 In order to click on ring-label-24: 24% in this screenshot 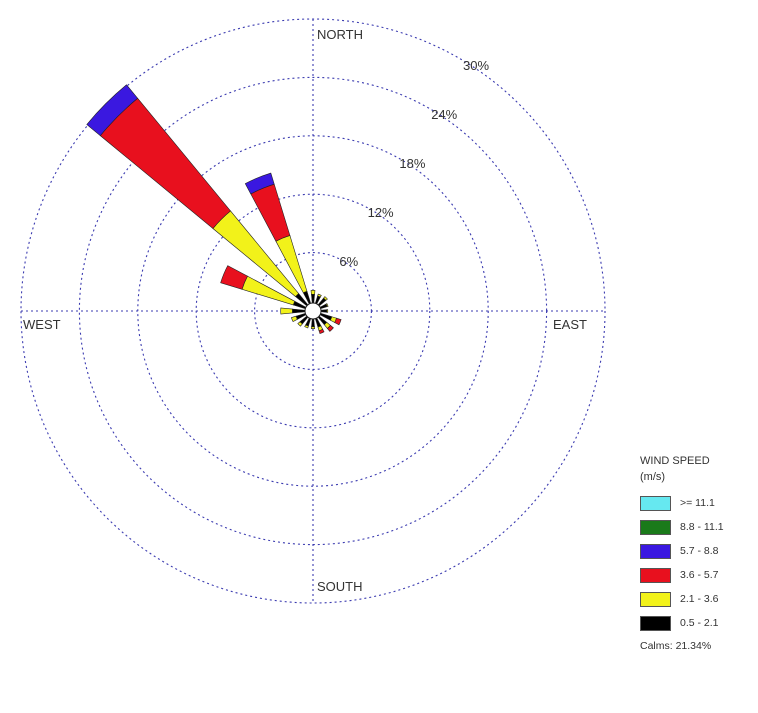, I will do `click(444, 114)`.